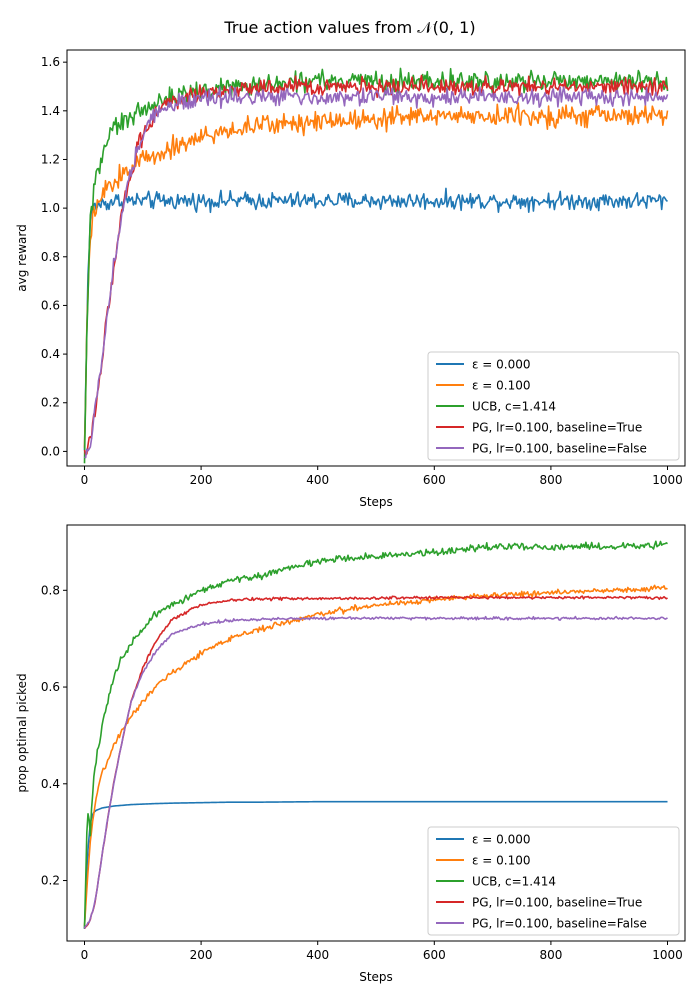  Describe the element at coordinates (22, 732) in the screenshot. I see `y-axis-label: prop optimal picked` at that location.